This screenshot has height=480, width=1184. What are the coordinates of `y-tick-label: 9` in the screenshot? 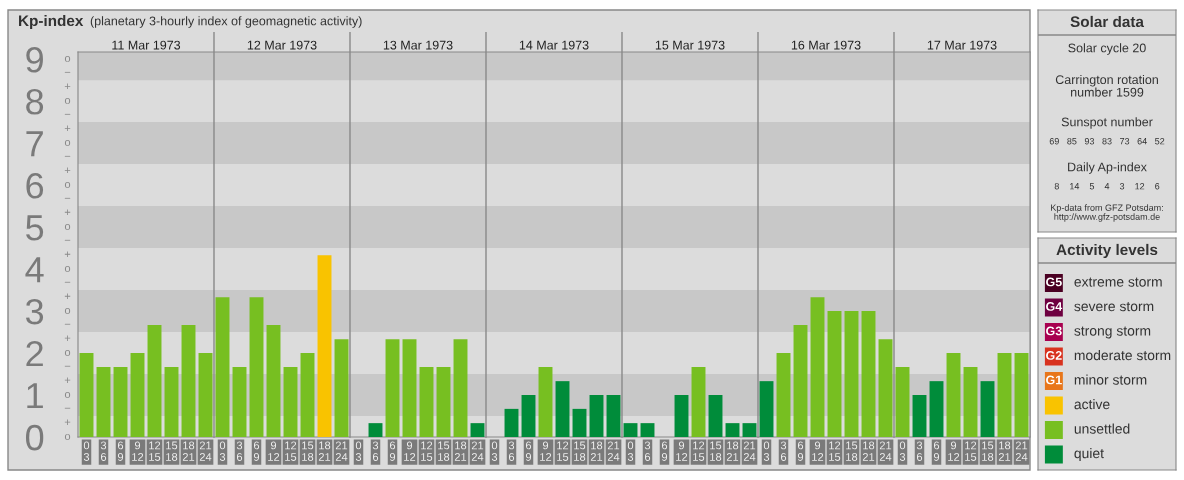 It's located at (34, 60).